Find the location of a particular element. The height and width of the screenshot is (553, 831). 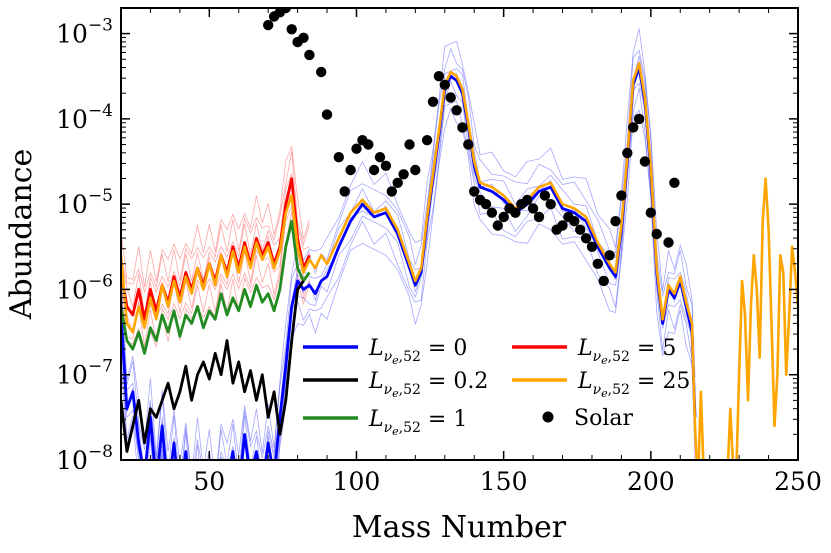

y-tick-label: 10⁻⁵ is located at coordinates (84, 202).